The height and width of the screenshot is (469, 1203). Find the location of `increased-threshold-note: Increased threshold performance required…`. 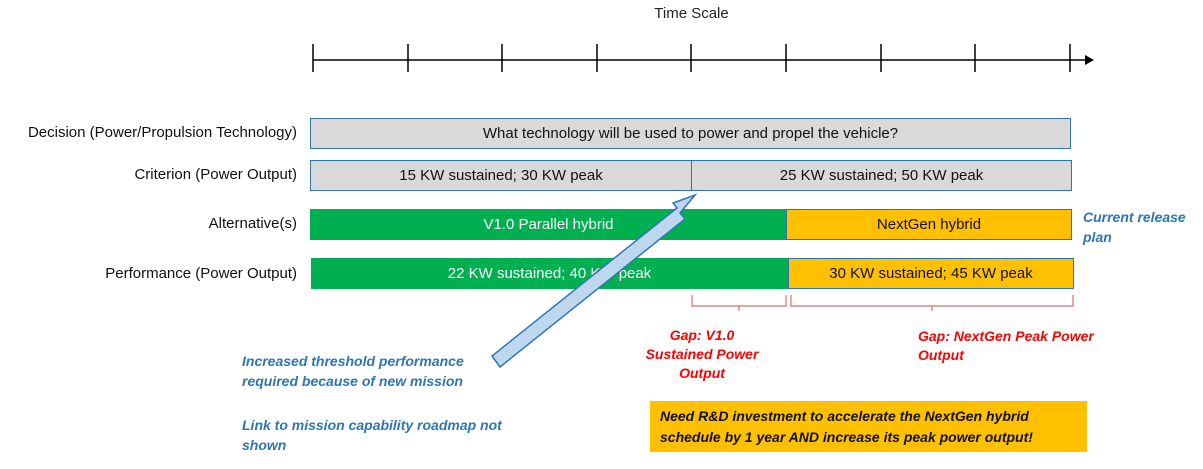

increased-threshold-note: Increased threshold performance required… is located at coordinates (353, 371).